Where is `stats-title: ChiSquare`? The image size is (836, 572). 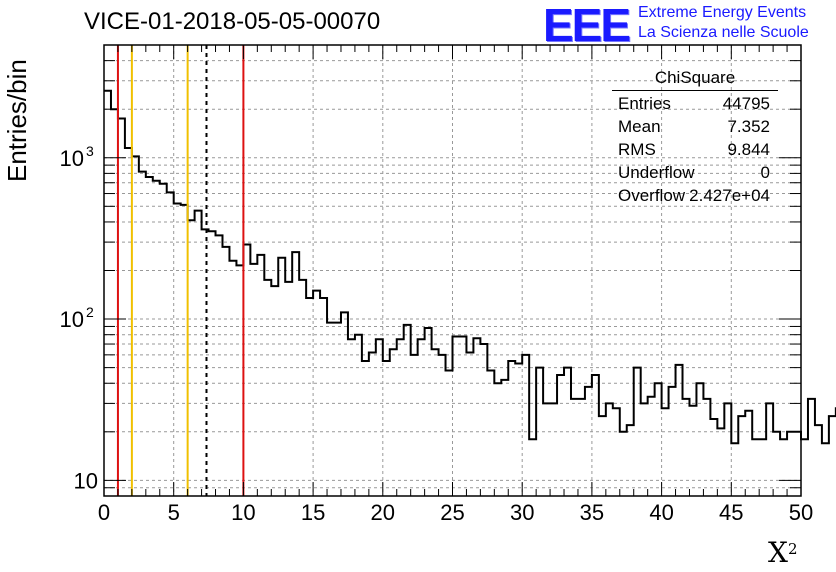
stats-title: ChiSquare is located at coordinates (695, 79).